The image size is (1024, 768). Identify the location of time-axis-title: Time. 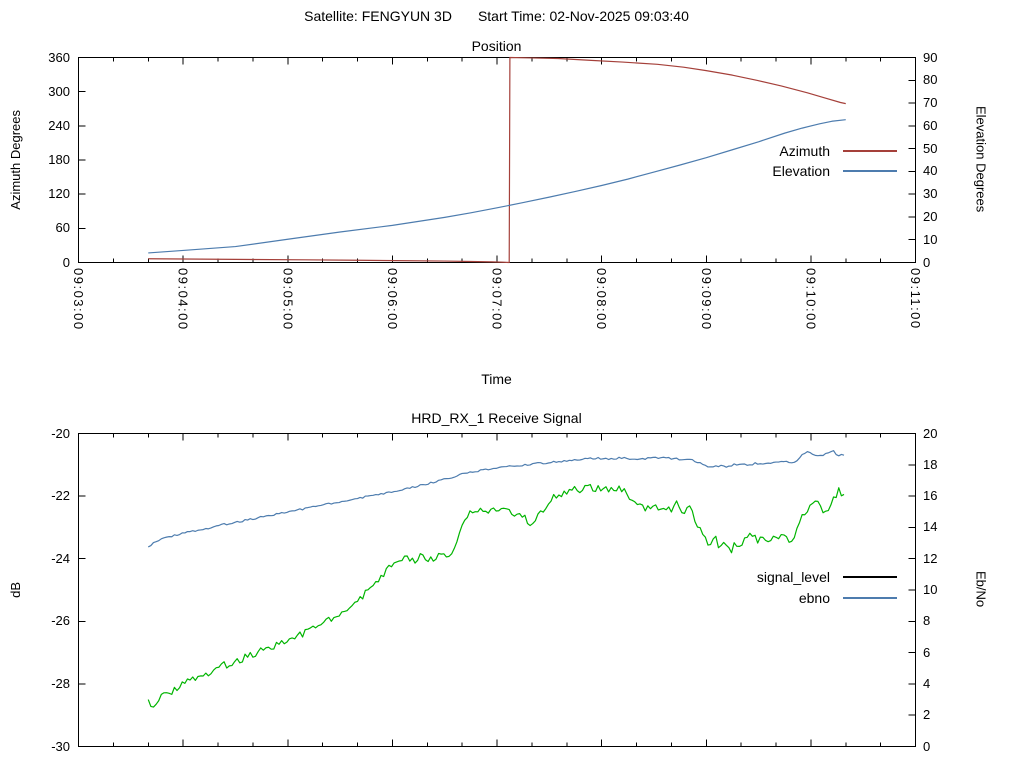
(496, 379).